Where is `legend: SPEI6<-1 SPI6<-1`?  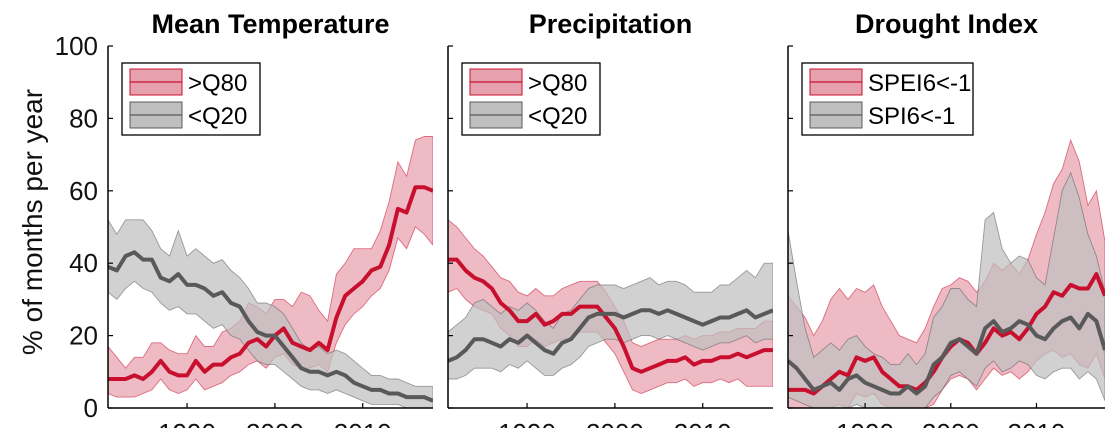 legend: SPEI6<-1 SPI6<-1 is located at coordinates (887, 99).